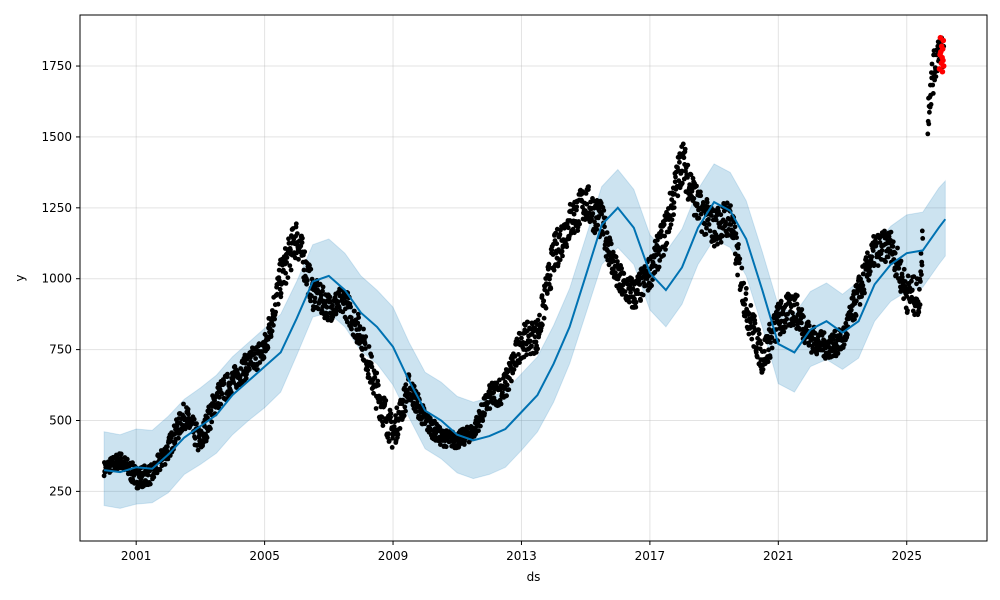 The height and width of the screenshot is (600, 1000). I want to click on y-tick-label: 1750, so click(56, 66).